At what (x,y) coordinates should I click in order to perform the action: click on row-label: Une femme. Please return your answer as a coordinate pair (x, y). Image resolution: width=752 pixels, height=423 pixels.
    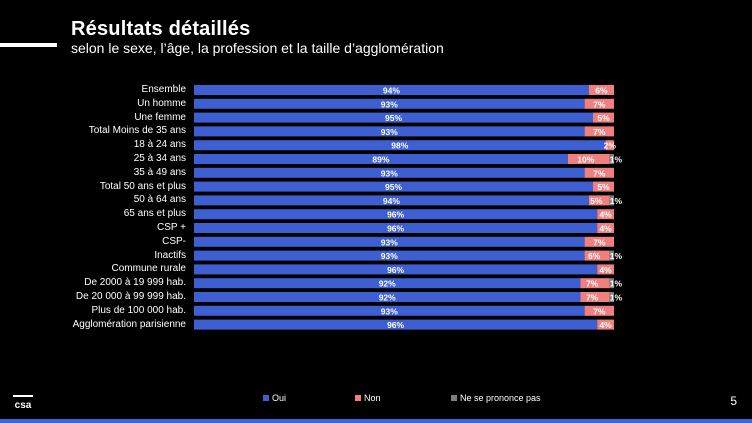
    Looking at the image, I should click on (160, 117).